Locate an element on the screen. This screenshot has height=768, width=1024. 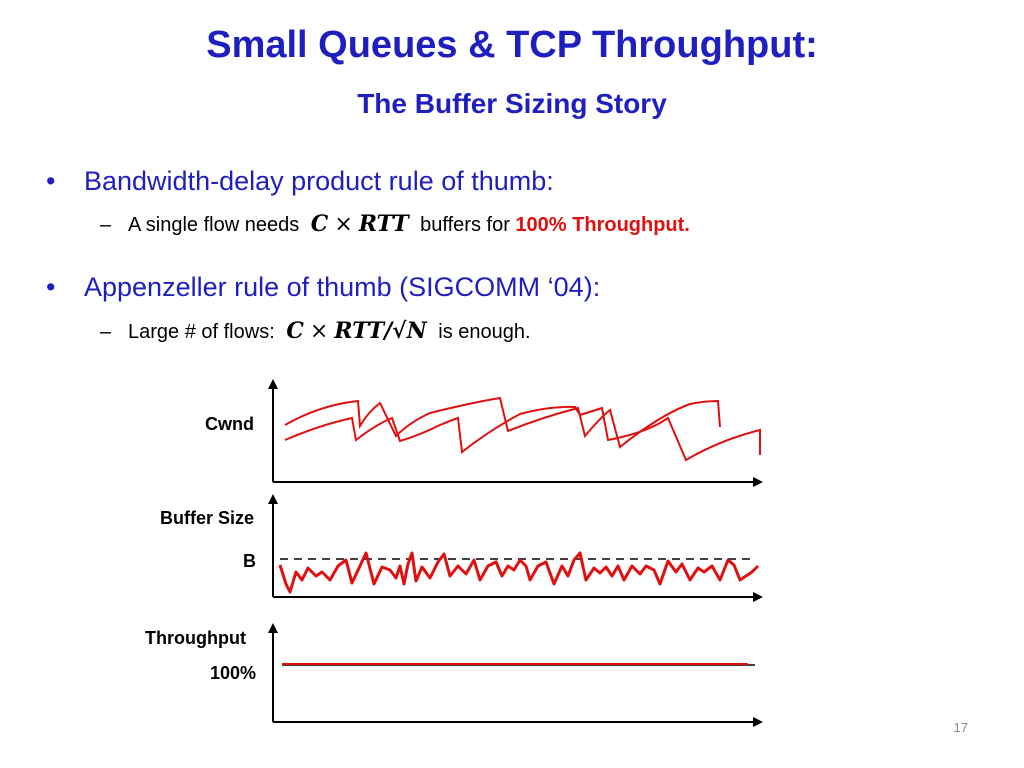
cwnd-axes is located at coordinates (515, 433).